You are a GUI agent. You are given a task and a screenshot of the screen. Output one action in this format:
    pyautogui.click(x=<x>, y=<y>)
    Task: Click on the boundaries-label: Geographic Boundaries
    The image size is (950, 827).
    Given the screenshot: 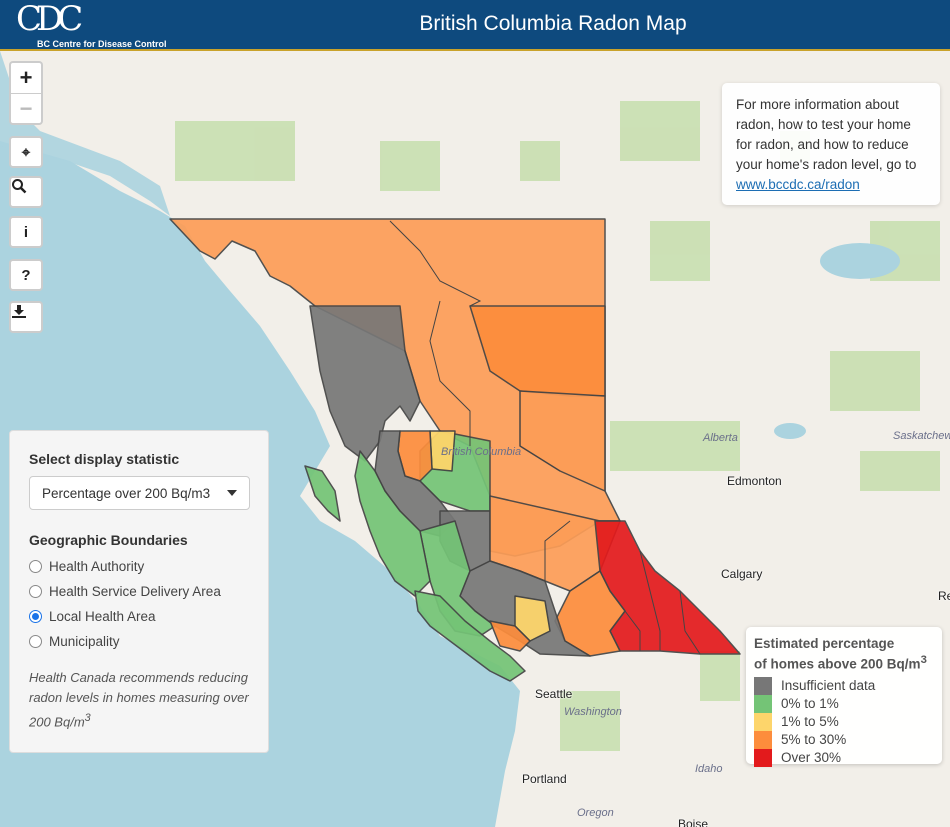 What is the action you would take?
    pyautogui.click(x=108, y=540)
    